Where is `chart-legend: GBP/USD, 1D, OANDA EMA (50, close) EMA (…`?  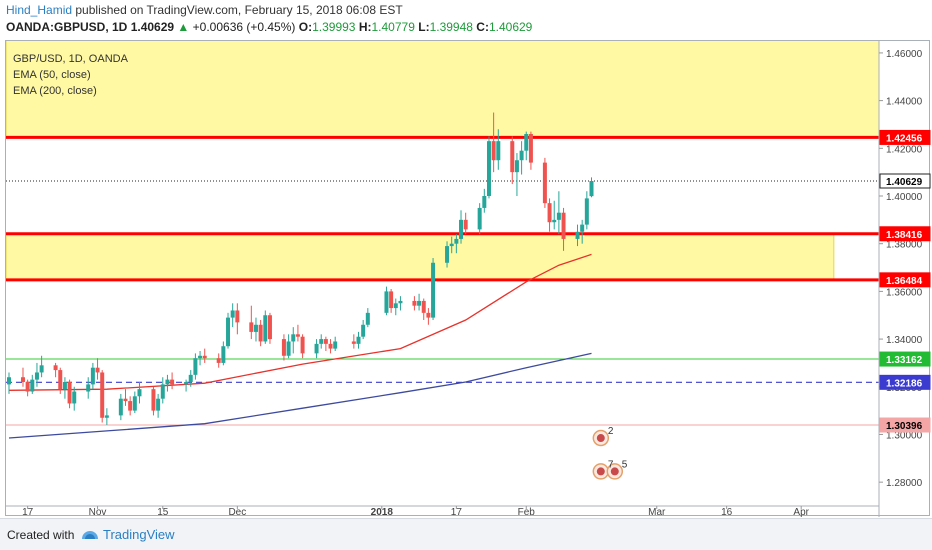 chart-legend: GBP/USD, 1D, OANDA EMA (50, close) EMA (… is located at coordinates (70, 75).